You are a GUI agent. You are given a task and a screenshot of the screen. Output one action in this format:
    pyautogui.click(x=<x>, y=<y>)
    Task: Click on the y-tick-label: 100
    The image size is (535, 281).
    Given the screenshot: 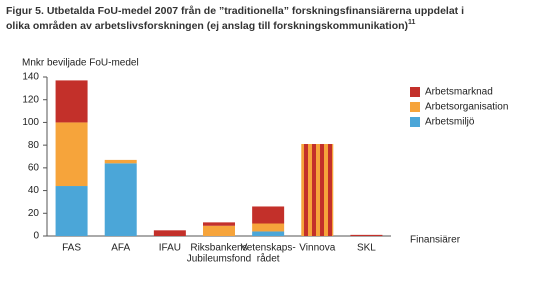 What is the action you would take?
    pyautogui.click(x=30, y=122)
    